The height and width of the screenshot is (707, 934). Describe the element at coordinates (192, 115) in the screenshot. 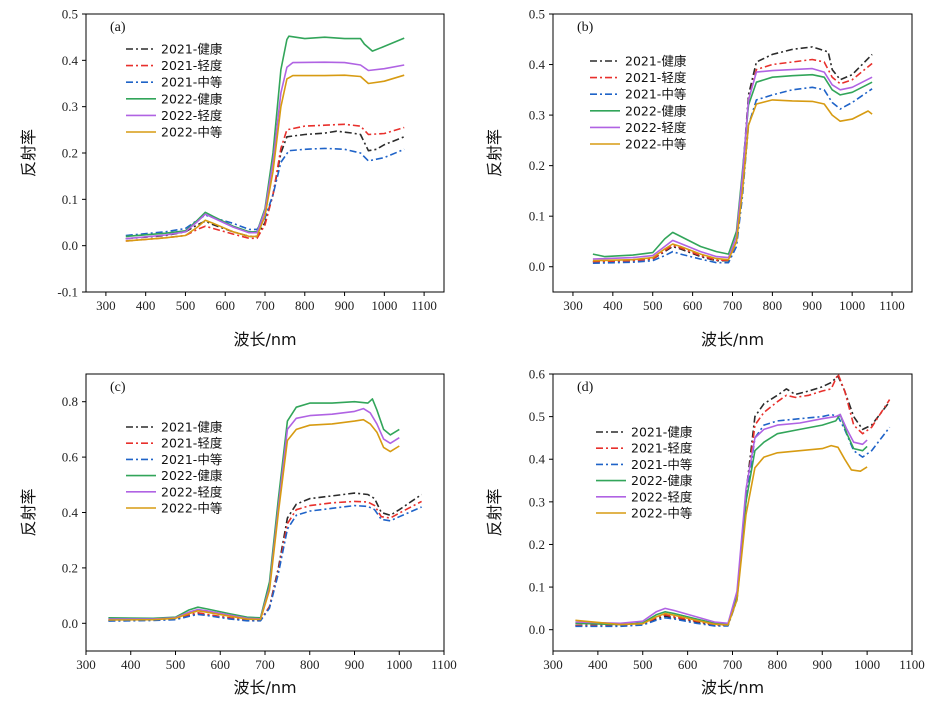

I see `legend-label: 2022-轻度` at that location.